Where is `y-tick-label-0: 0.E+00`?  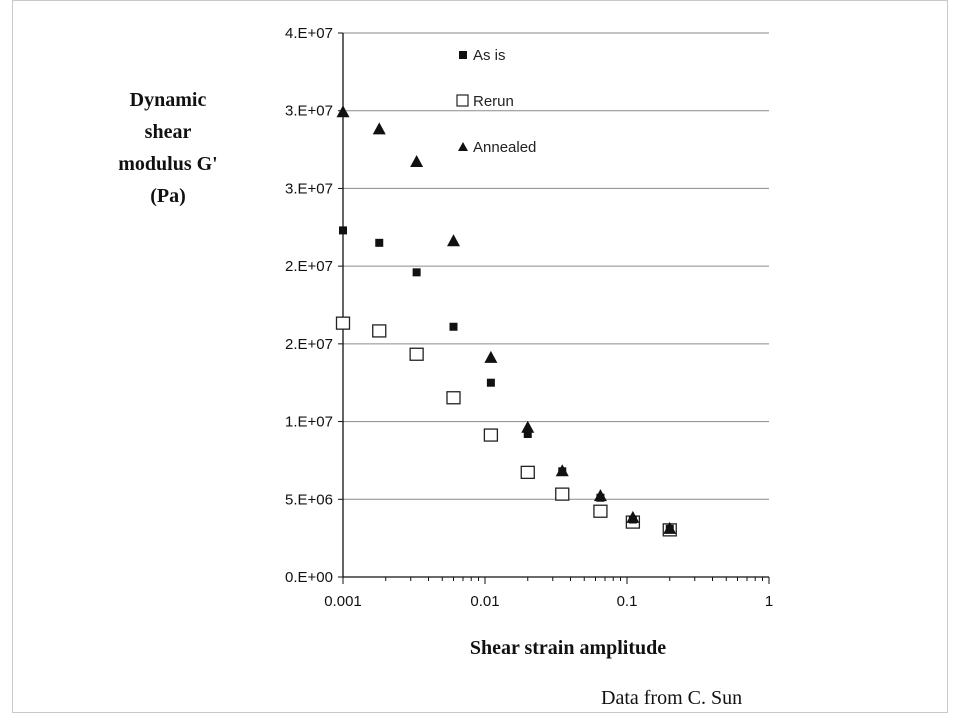 y-tick-label-0: 0.E+00 is located at coordinates (309, 577).